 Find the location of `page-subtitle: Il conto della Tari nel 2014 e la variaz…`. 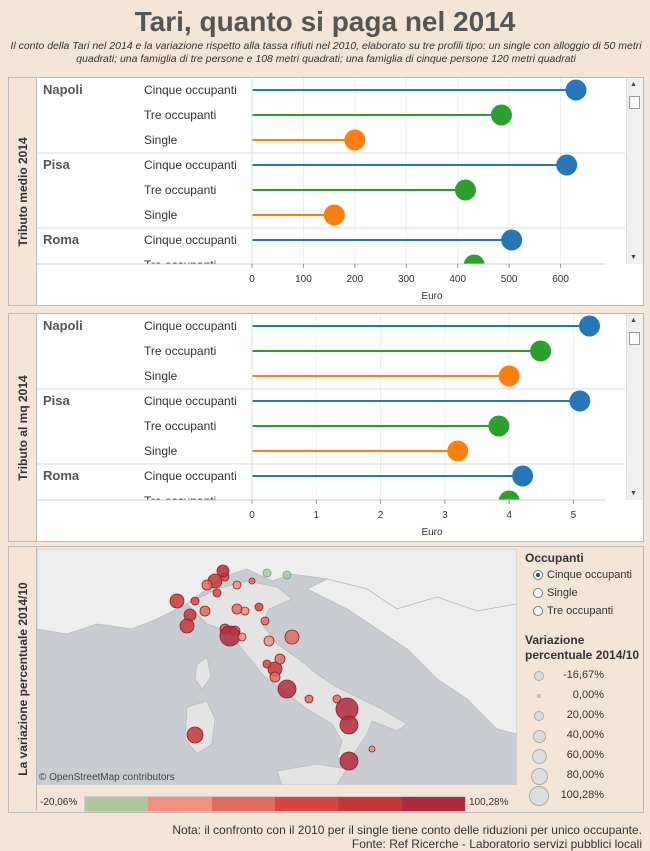

page-subtitle: Il conto della Tari nel 2014 e la variaz… is located at coordinates (326, 52).